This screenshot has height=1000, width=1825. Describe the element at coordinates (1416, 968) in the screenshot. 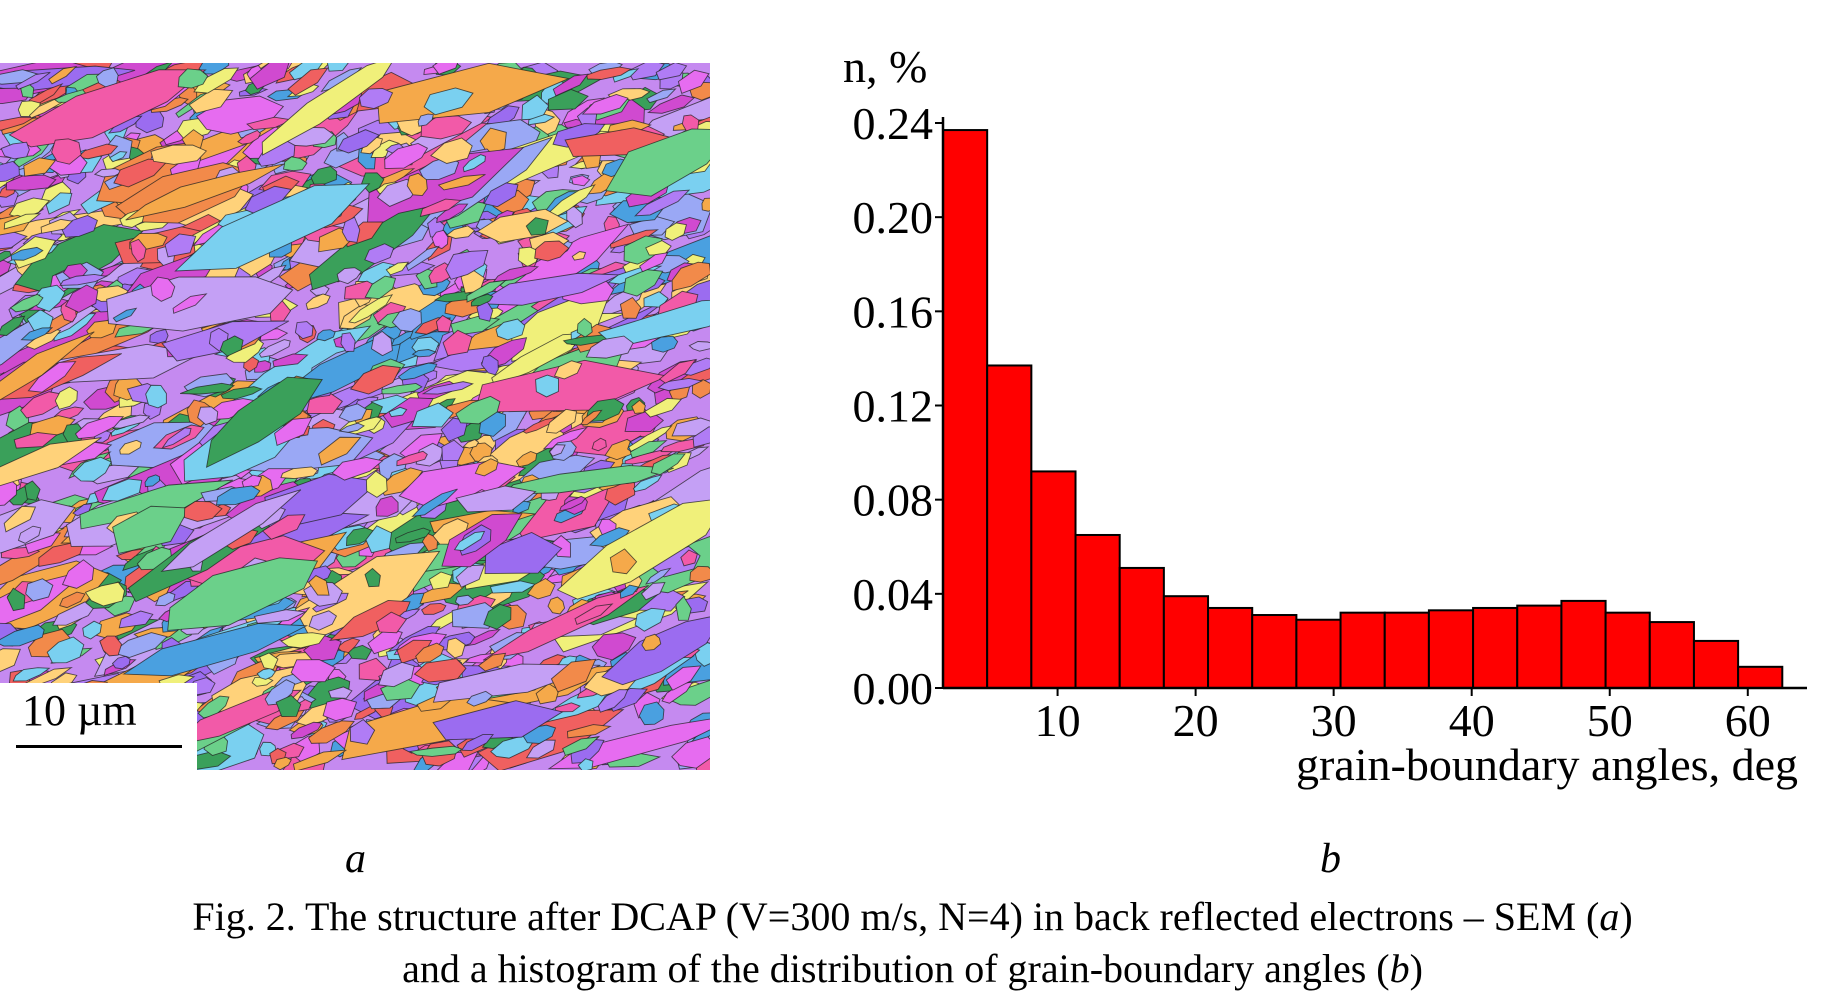

I see `caption-line-2-end: )` at that location.